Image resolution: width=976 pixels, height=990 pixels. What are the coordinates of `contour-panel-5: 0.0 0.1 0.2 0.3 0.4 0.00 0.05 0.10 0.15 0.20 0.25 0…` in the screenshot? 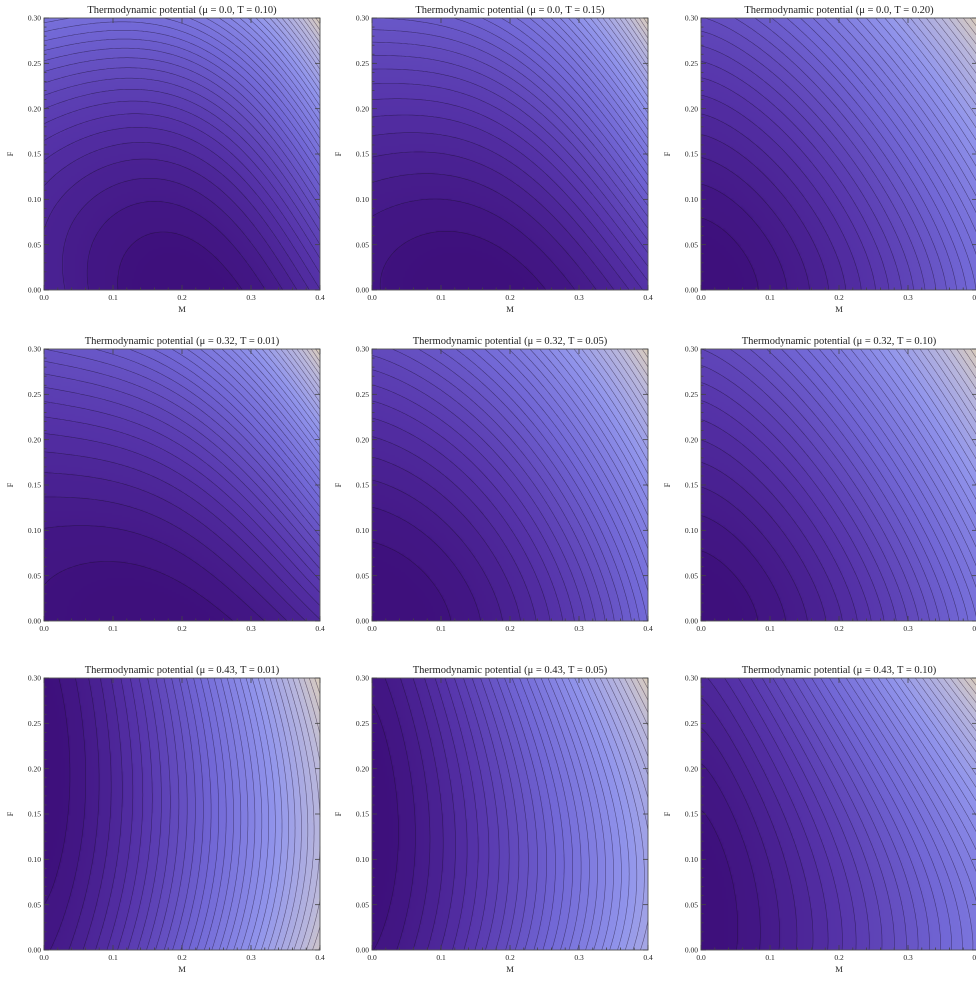 It's located at (493, 484).